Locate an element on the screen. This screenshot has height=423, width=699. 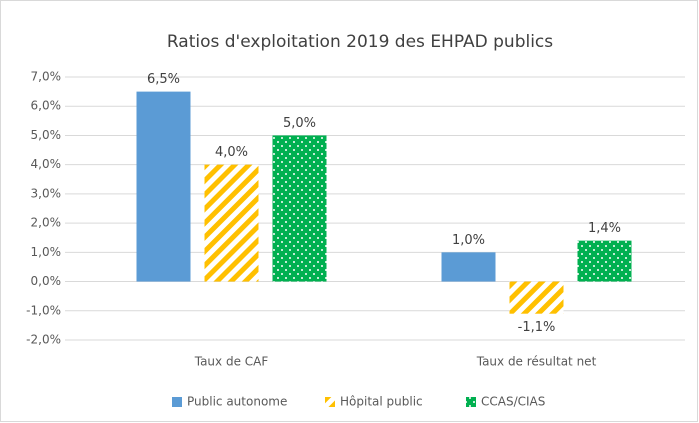
y-tick-label: 3,0% is located at coordinates (46, 193).